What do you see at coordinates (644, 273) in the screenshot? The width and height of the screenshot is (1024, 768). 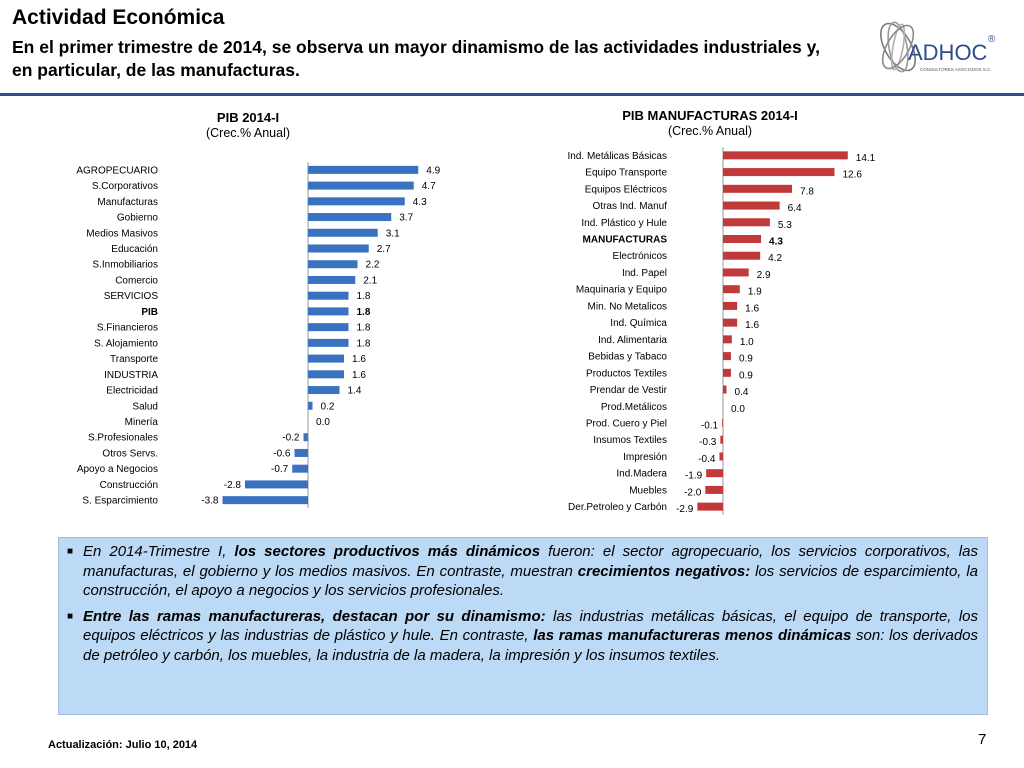 I see `category-label: Ind. Papel` at bounding box center [644, 273].